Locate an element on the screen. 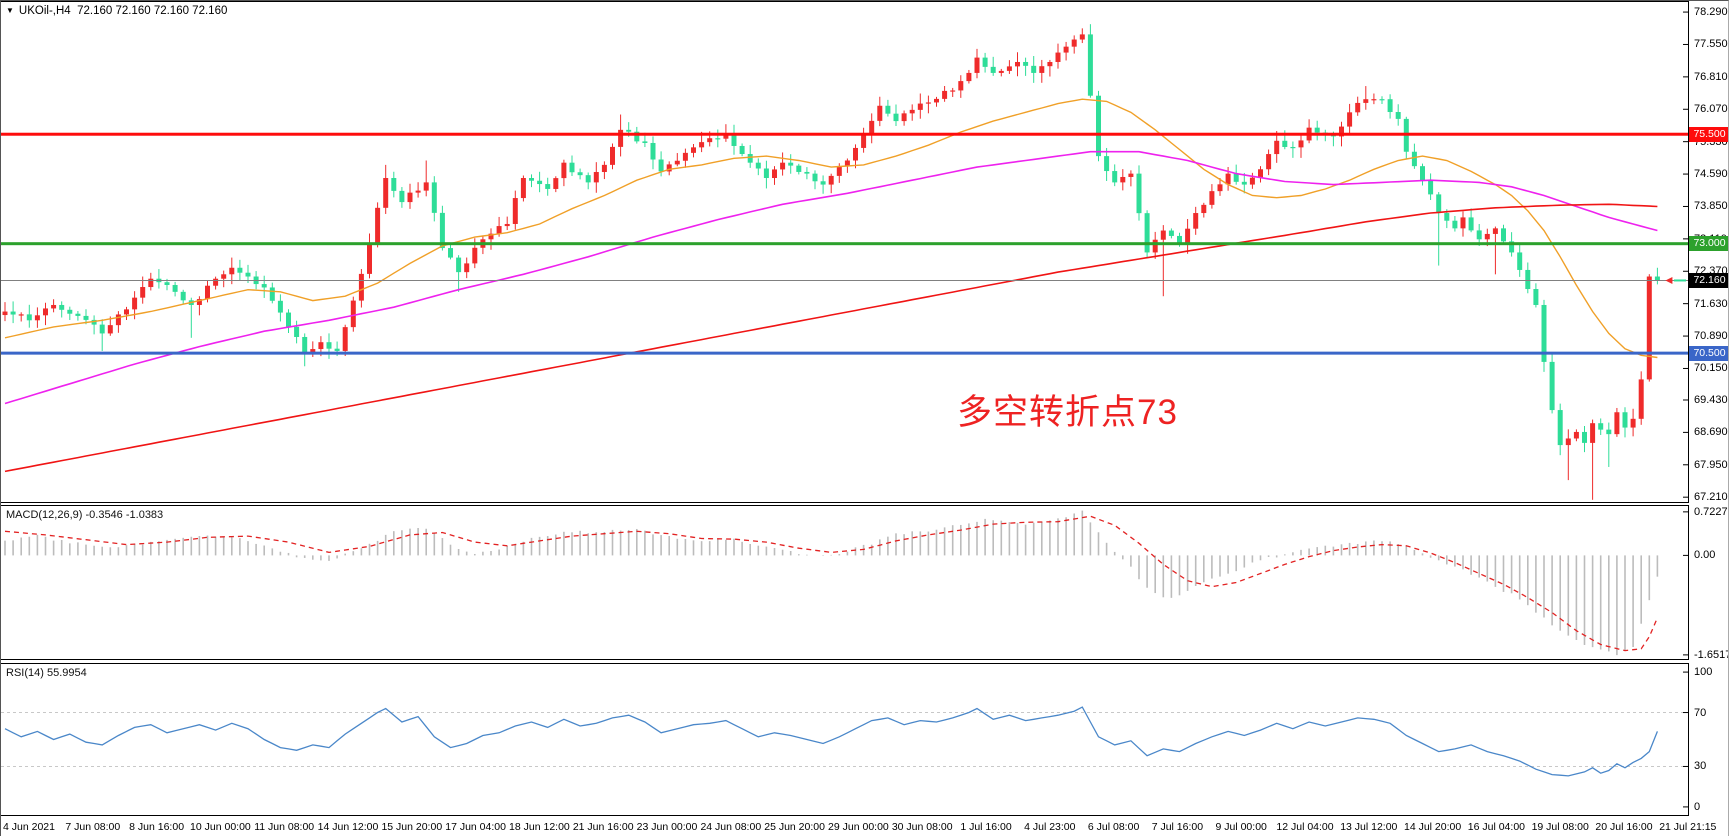 Image resolution: width=1729 pixels, height=836 pixels. time-tick-label: 13 Jul 12:00 is located at coordinates (1369, 827).